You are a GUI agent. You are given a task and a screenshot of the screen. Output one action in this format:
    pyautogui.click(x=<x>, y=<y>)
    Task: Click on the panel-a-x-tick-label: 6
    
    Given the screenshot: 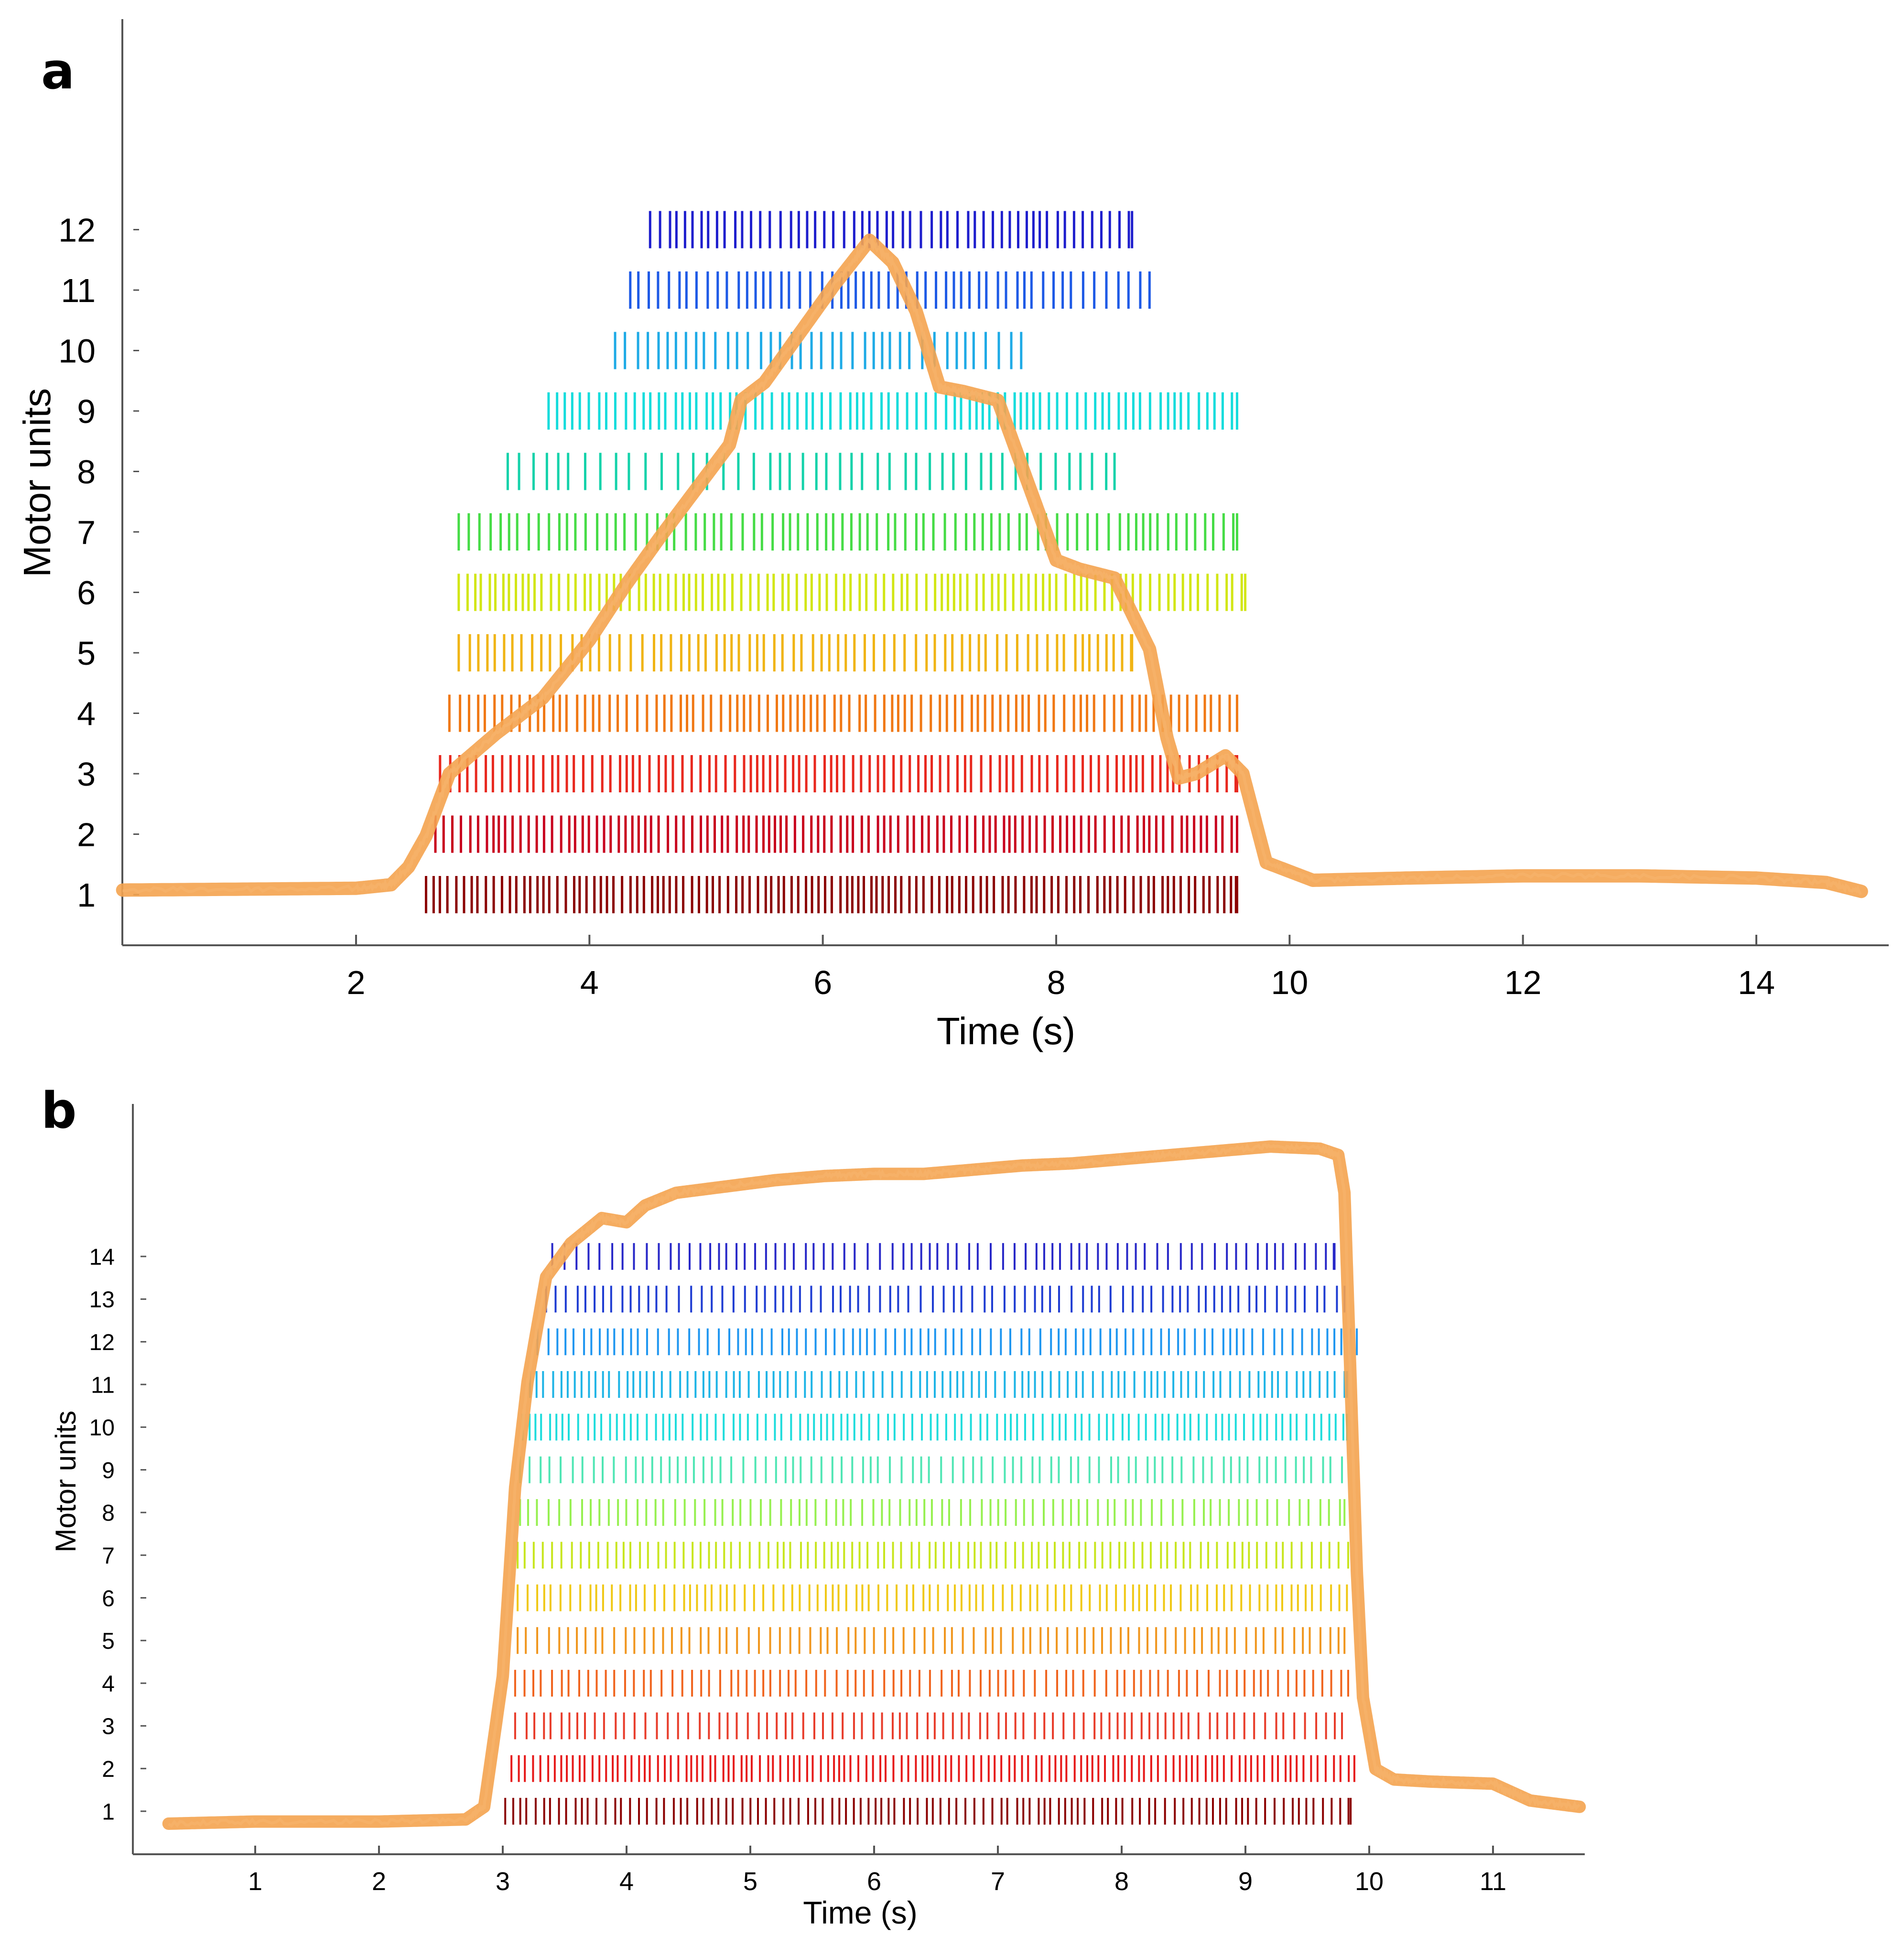 What is the action you would take?
    pyautogui.click(x=823, y=982)
    